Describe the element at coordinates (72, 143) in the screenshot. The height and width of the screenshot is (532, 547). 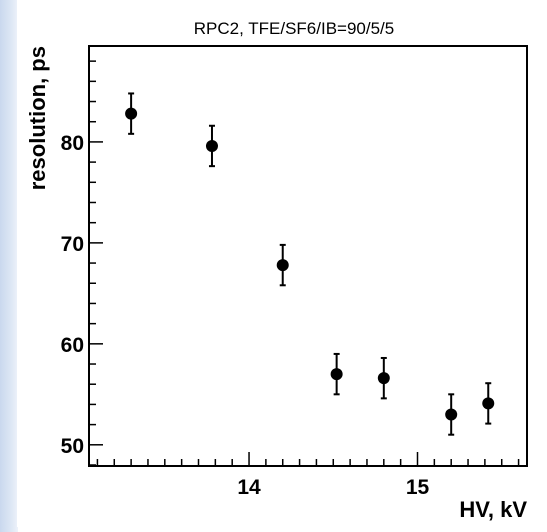
I see `y-tick-label: 80` at that location.